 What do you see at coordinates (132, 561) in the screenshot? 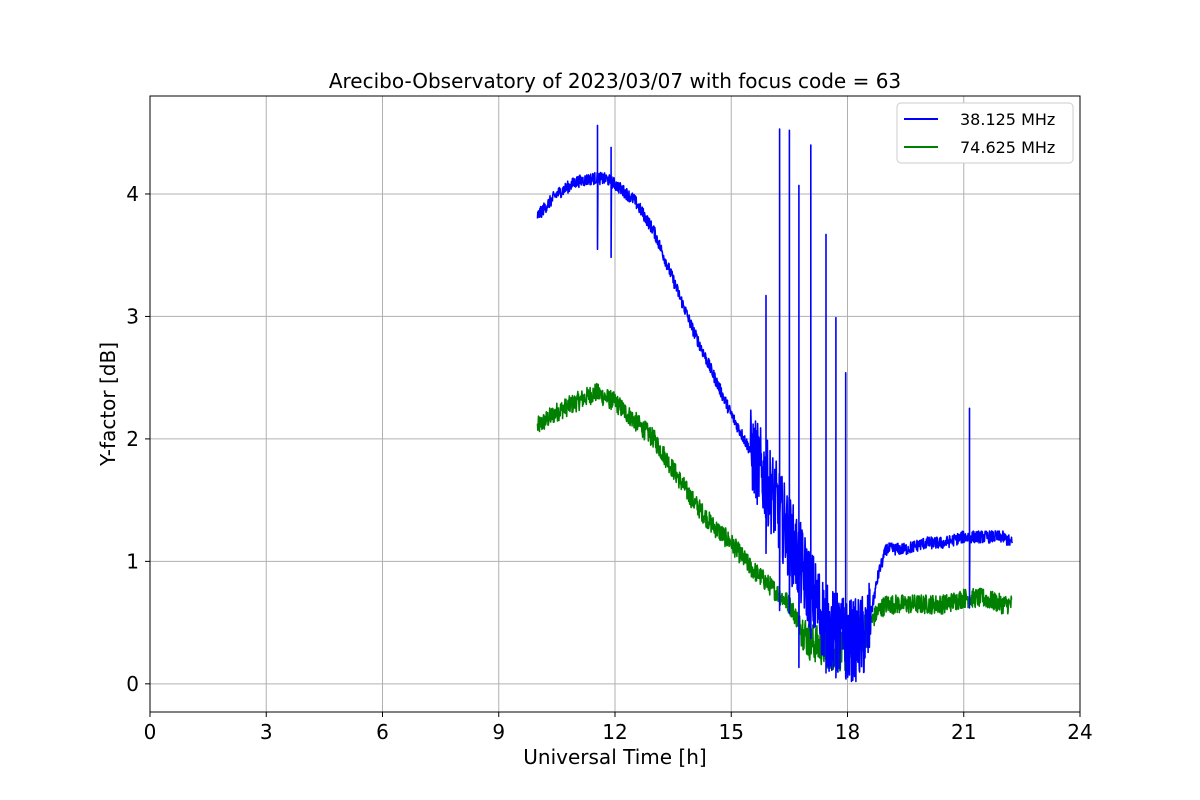
I see `y-tick-label: 1` at bounding box center [132, 561].